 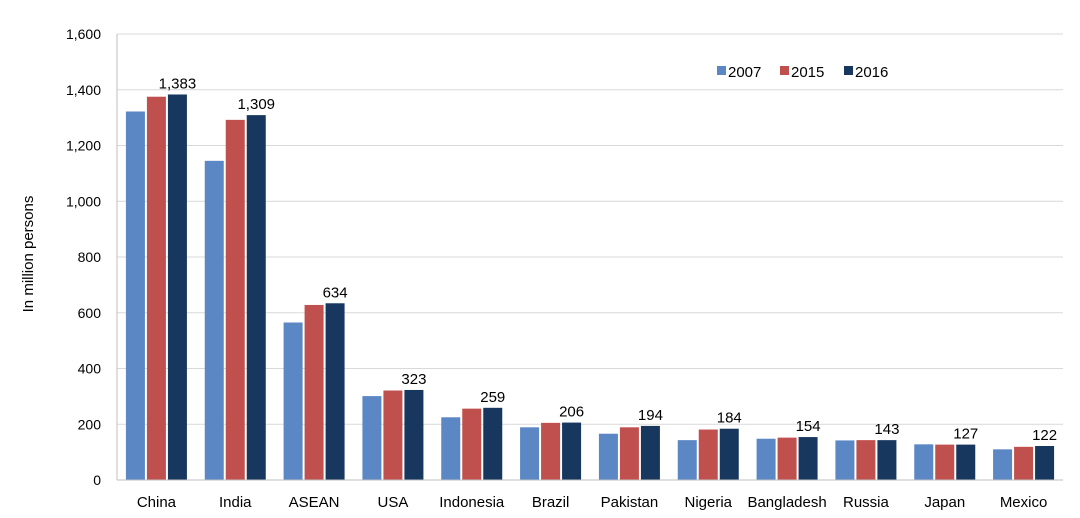 I want to click on data-label: 206, so click(x=571, y=412).